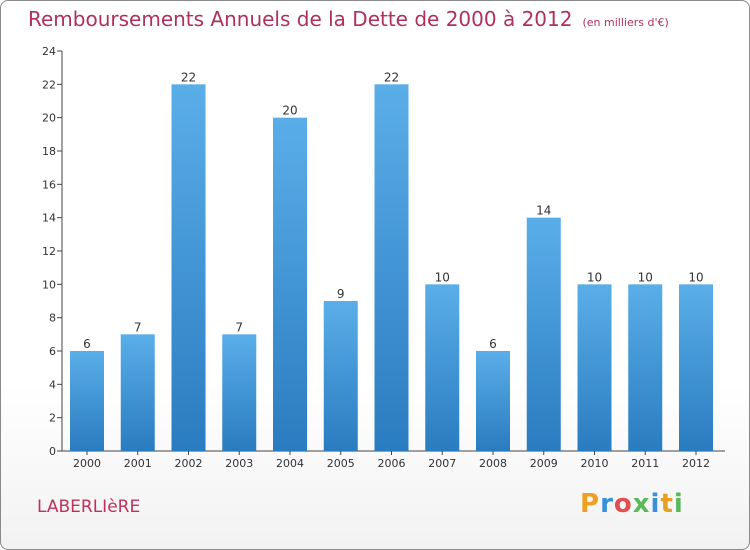 This screenshot has width=750, height=550. Describe the element at coordinates (667, 504) in the screenshot. I see `logo-letter: t` at that location.